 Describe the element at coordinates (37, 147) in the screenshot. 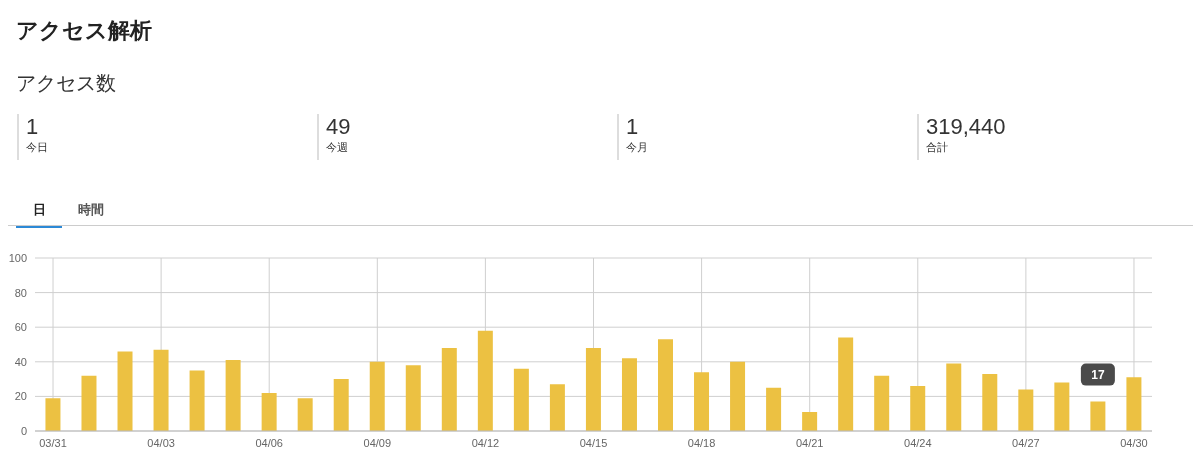

I see `text: 今日` at that location.